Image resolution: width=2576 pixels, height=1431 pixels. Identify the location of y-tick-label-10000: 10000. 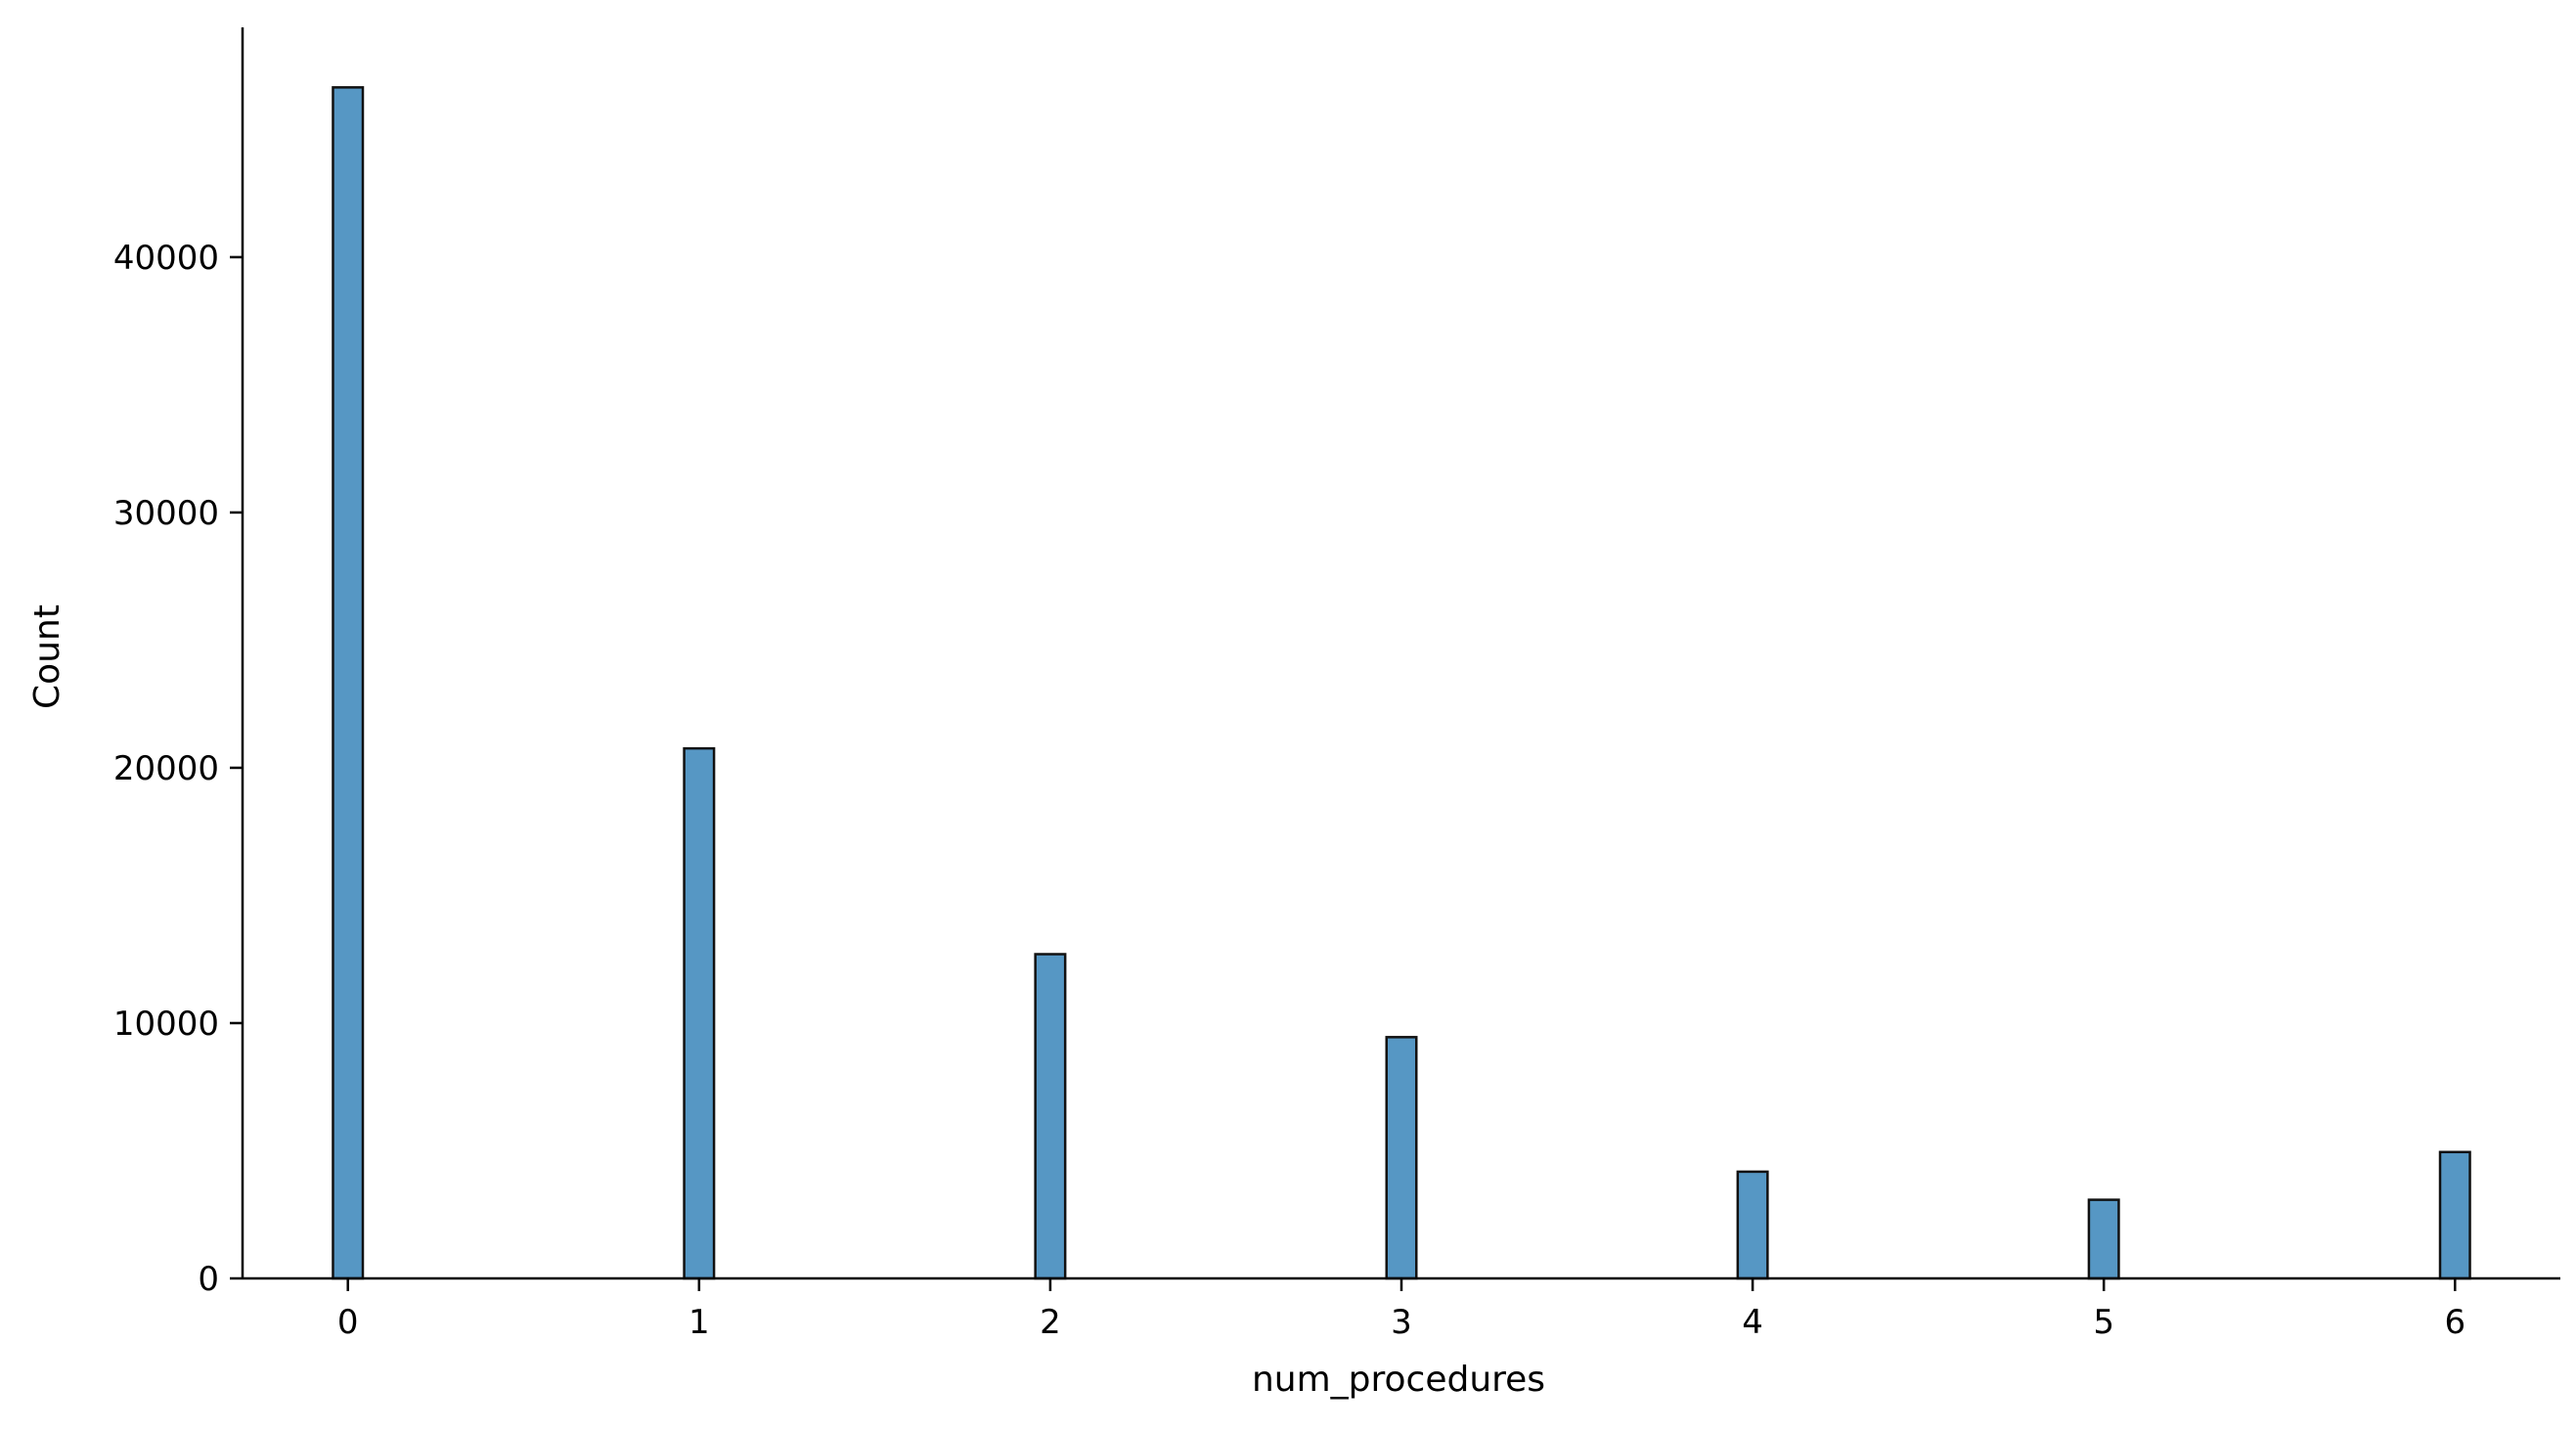
(166, 1024).